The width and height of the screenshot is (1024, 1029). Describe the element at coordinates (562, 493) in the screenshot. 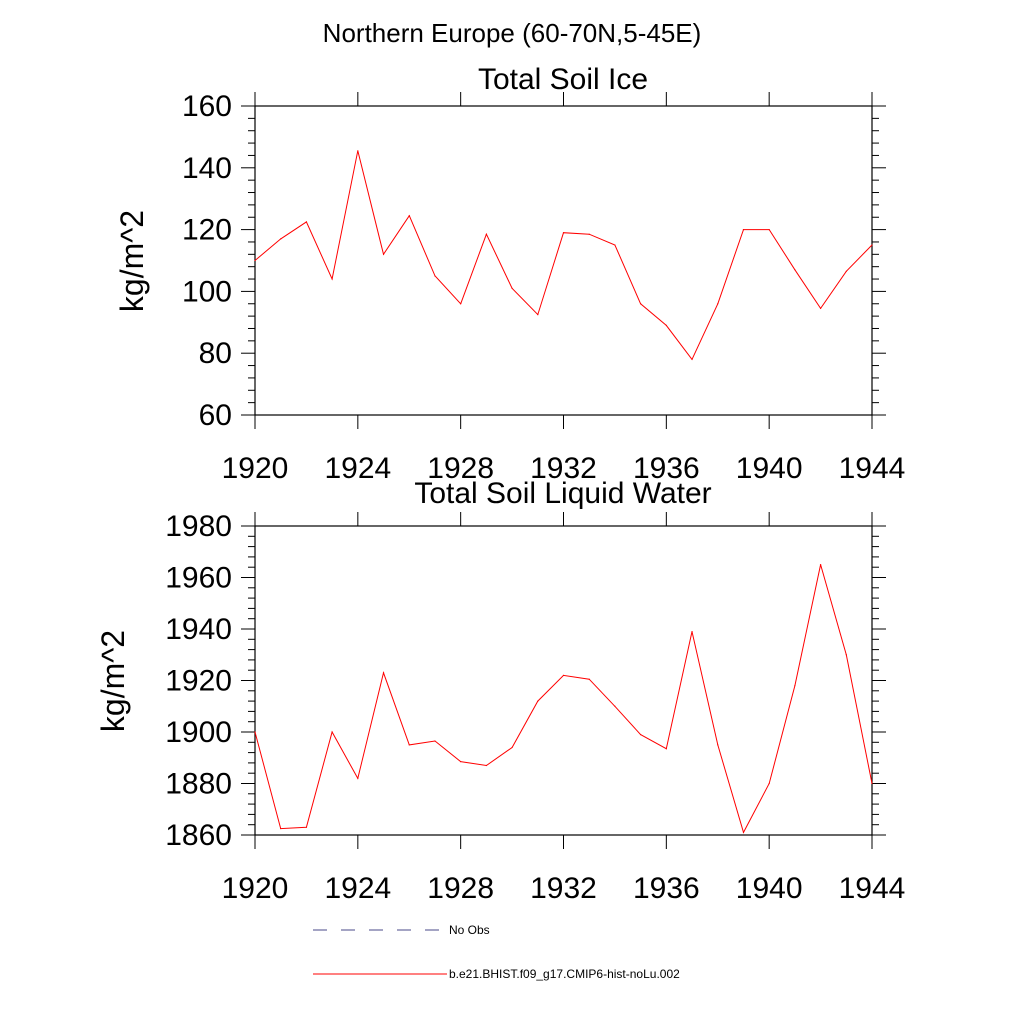

I see `panel-title: Total Soil Liquid Water` at that location.